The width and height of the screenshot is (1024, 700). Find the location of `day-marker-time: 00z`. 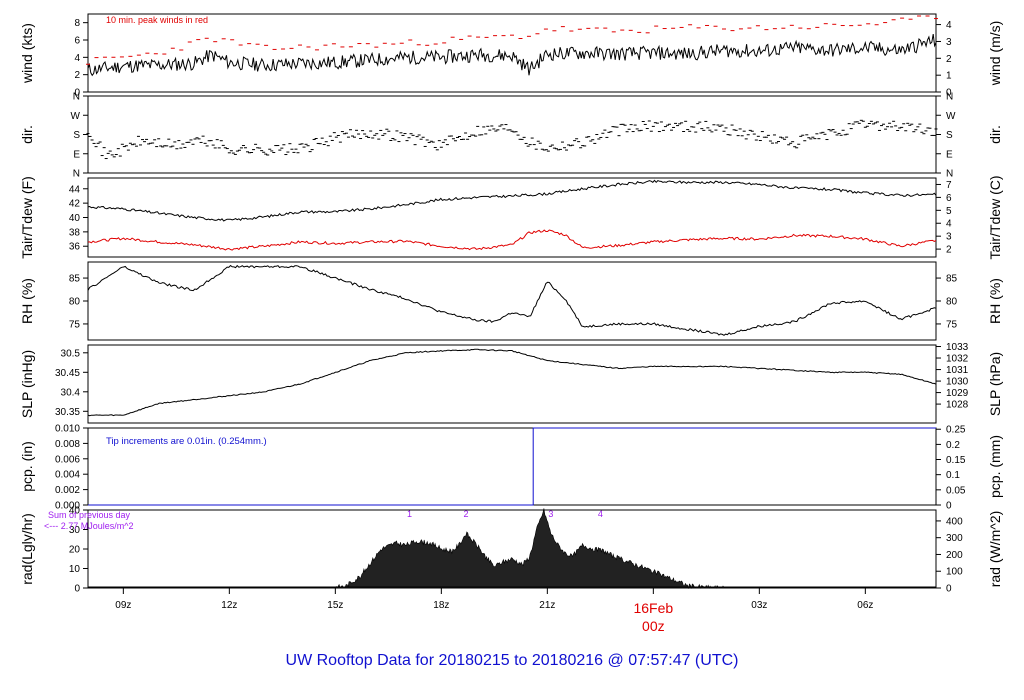

day-marker-time: 00z is located at coordinates (653, 626).